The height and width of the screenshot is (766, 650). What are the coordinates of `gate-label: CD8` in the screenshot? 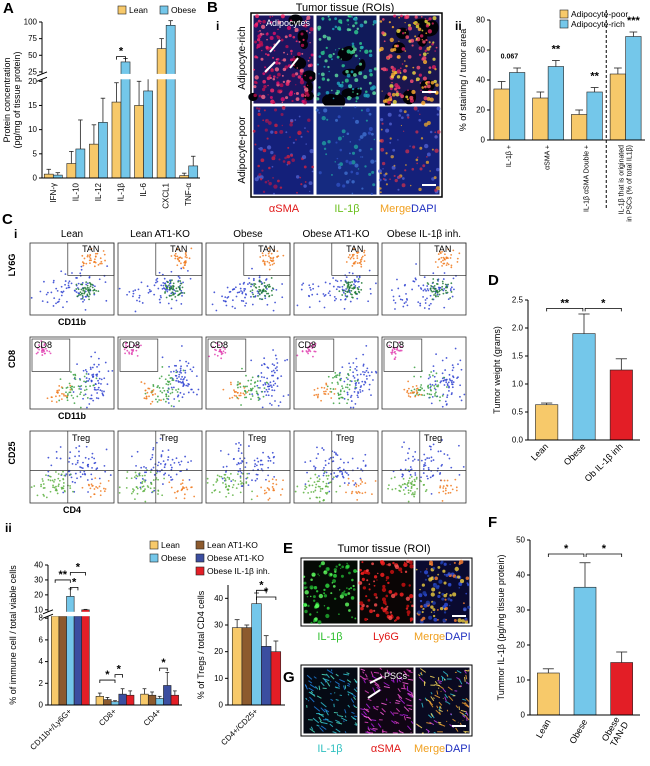 It's located at (131, 345).